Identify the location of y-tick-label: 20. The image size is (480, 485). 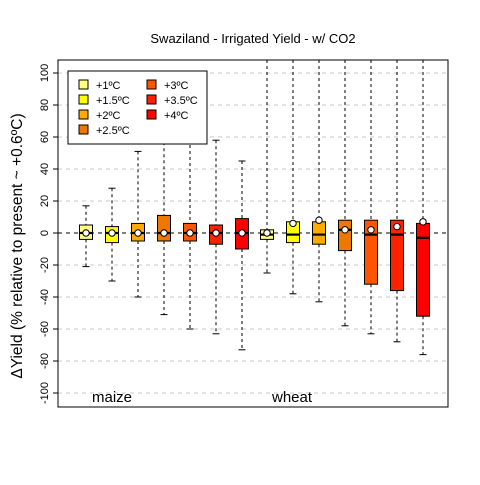
(45, 201).